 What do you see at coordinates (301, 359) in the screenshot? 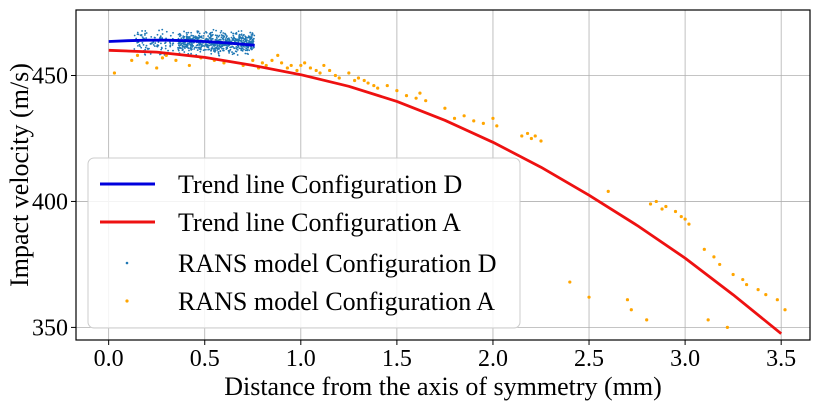
I see `x-tick-label: 1.0` at bounding box center [301, 359].